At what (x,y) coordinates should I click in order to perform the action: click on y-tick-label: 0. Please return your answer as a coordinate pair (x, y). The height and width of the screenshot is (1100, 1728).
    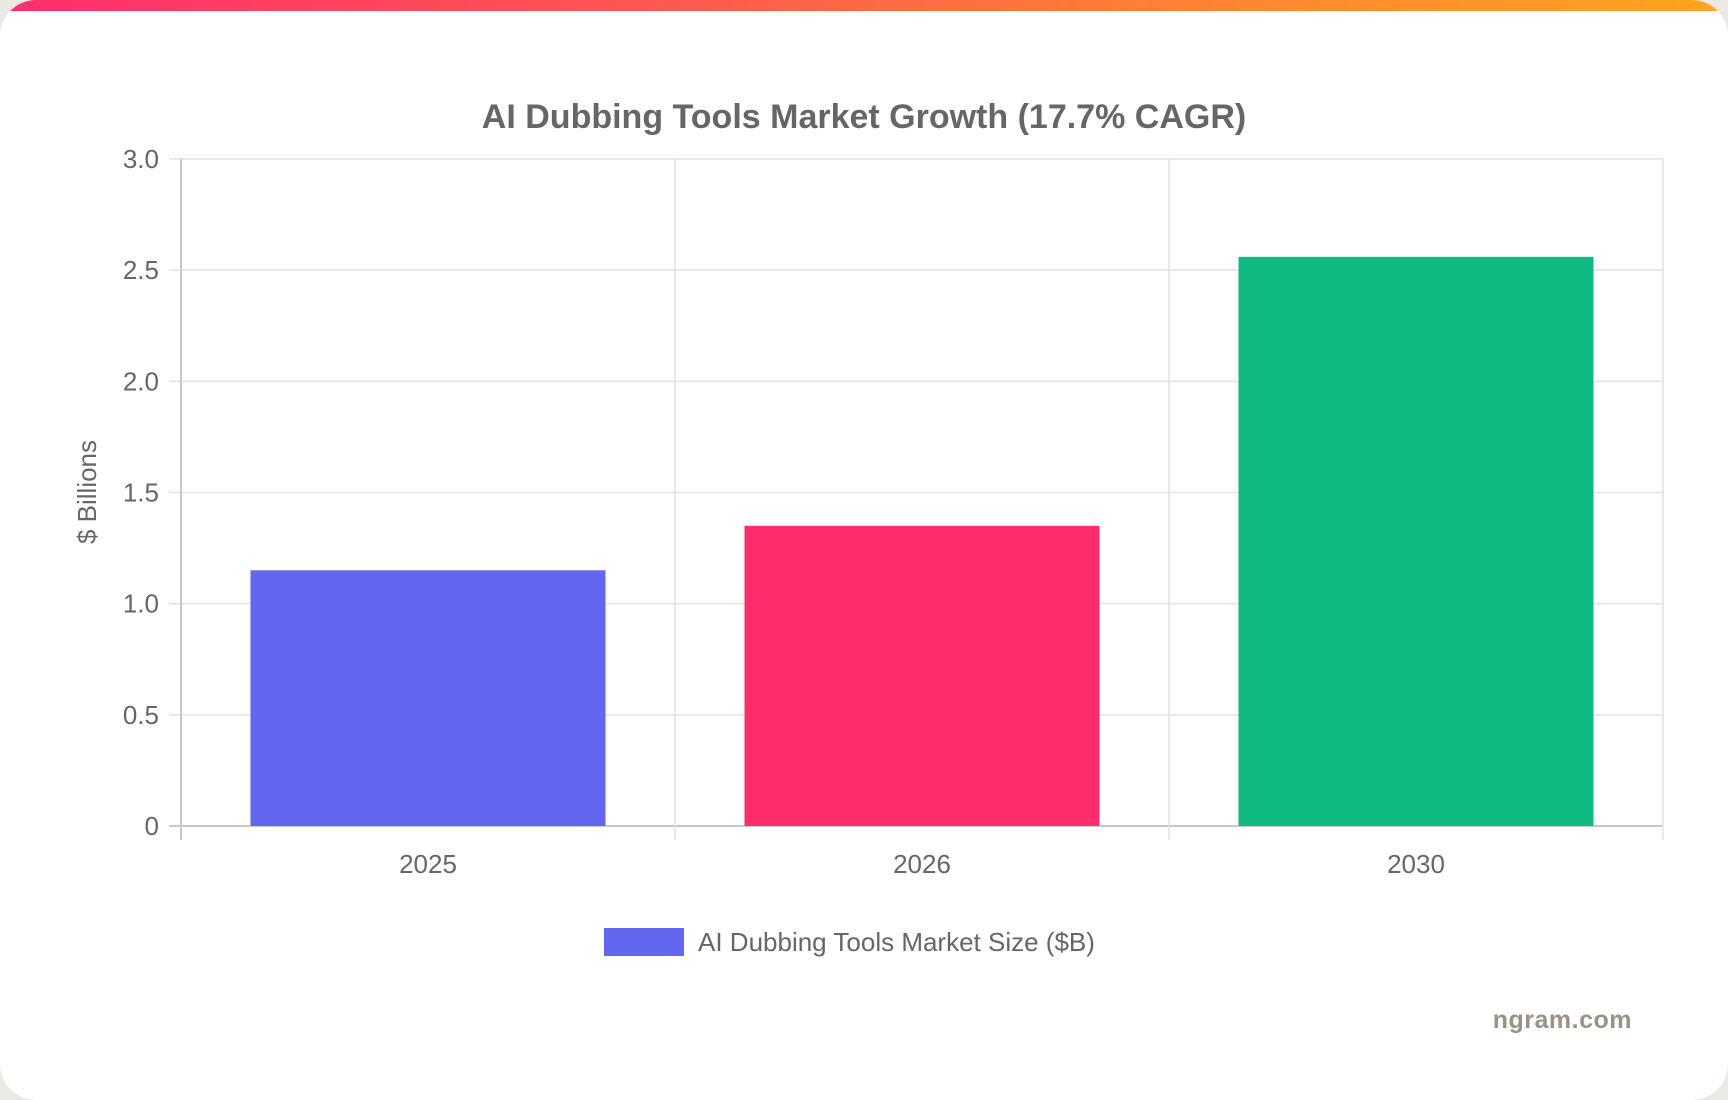
    Looking at the image, I should click on (152, 826).